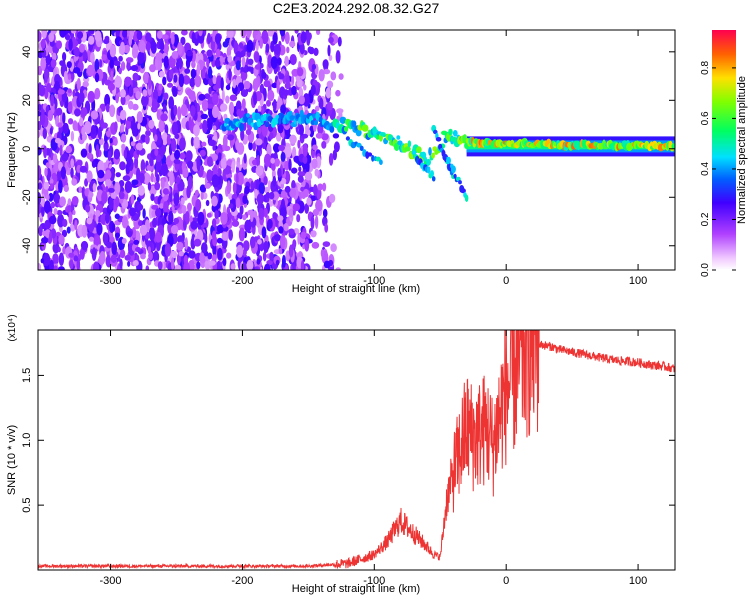 Image resolution: width=750 pixels, height=600 pixels. Describe the element at coordinates (705, 118) in the screenshot. I see `colorbar-tick-label: 0.6` at that location.